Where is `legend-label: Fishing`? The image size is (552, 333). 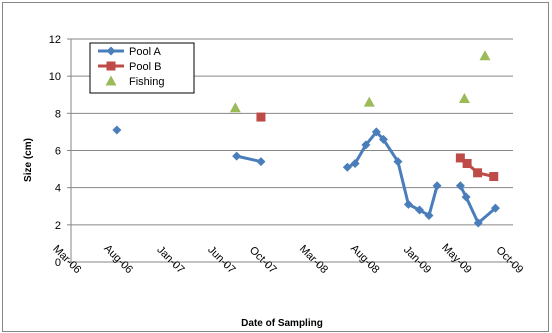
legend-label: Fishing is located at coordinates (146, 82).